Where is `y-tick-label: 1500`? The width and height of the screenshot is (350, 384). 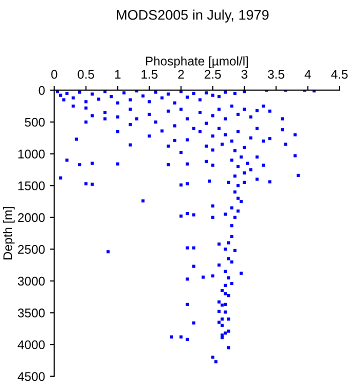 y-tick-label: 1500 is located at coordinates (31, 185).